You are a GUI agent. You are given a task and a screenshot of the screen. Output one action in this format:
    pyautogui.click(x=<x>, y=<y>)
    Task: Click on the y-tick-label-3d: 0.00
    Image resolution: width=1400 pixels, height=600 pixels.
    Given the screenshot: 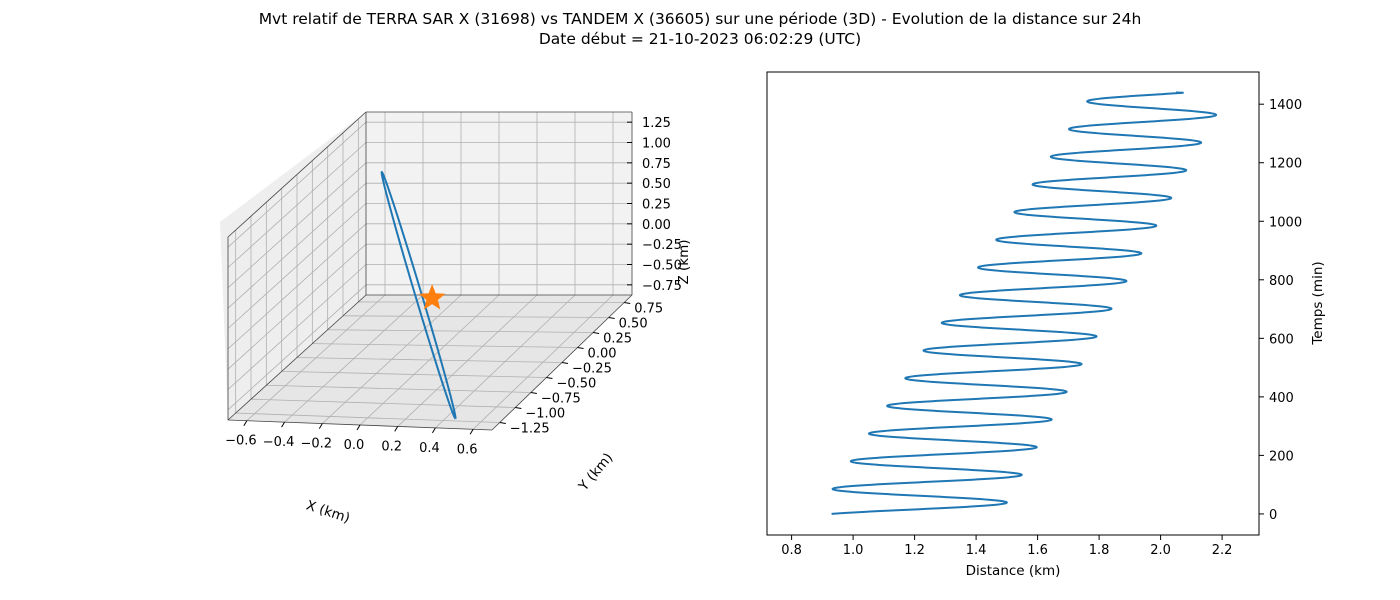 What is the action you would take?
    pyautogui.click(x=602, y=354)
    